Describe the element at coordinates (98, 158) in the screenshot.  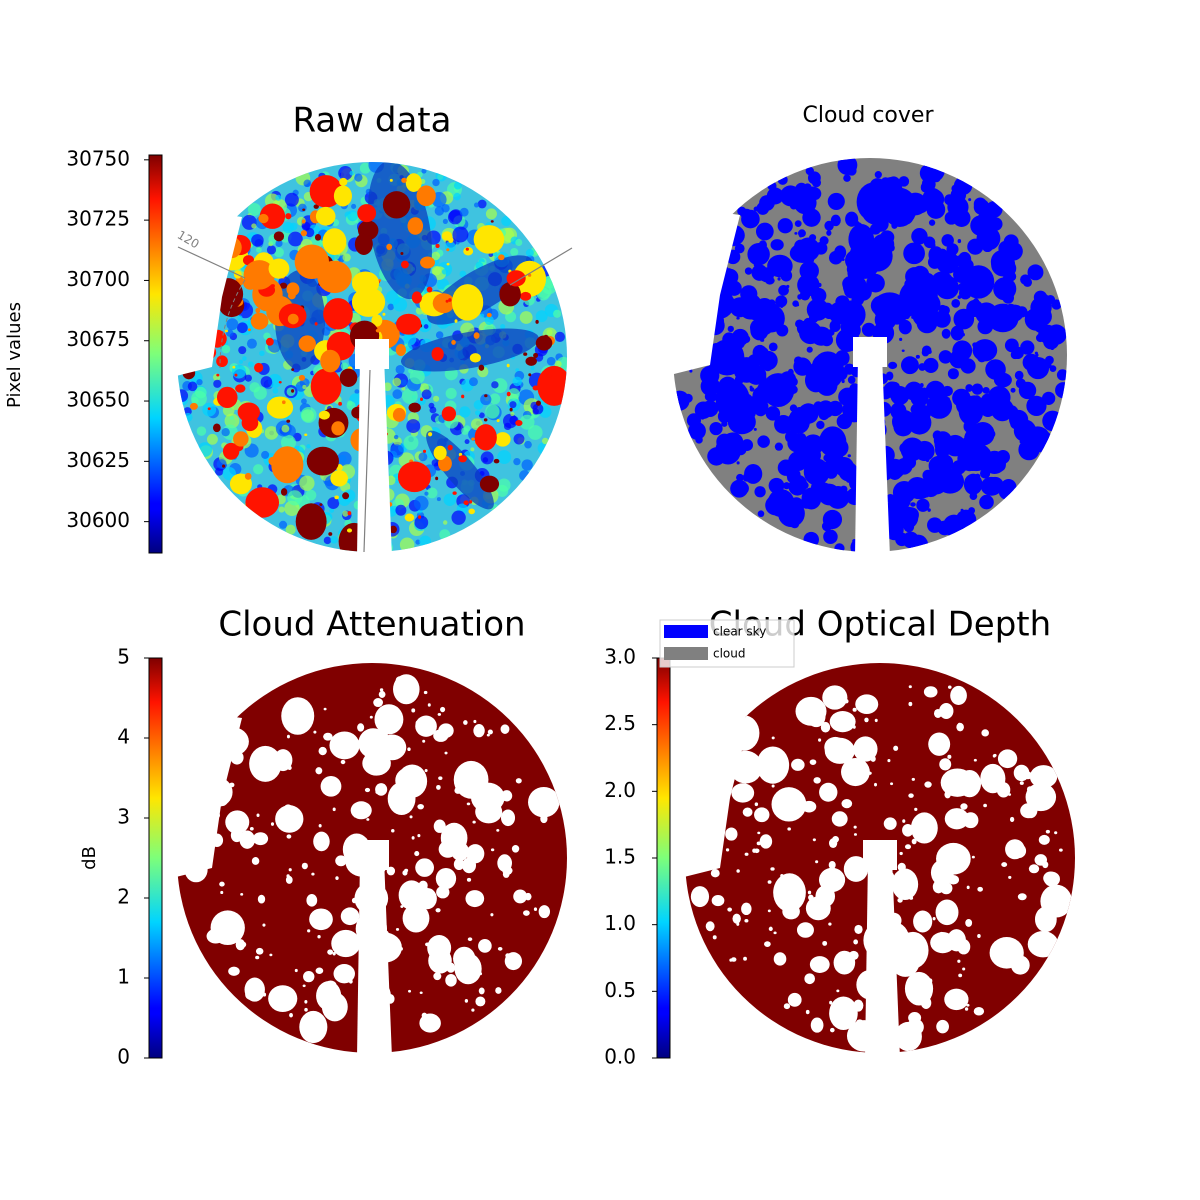
I see `colorbar-tick-label: 30750` at that location.